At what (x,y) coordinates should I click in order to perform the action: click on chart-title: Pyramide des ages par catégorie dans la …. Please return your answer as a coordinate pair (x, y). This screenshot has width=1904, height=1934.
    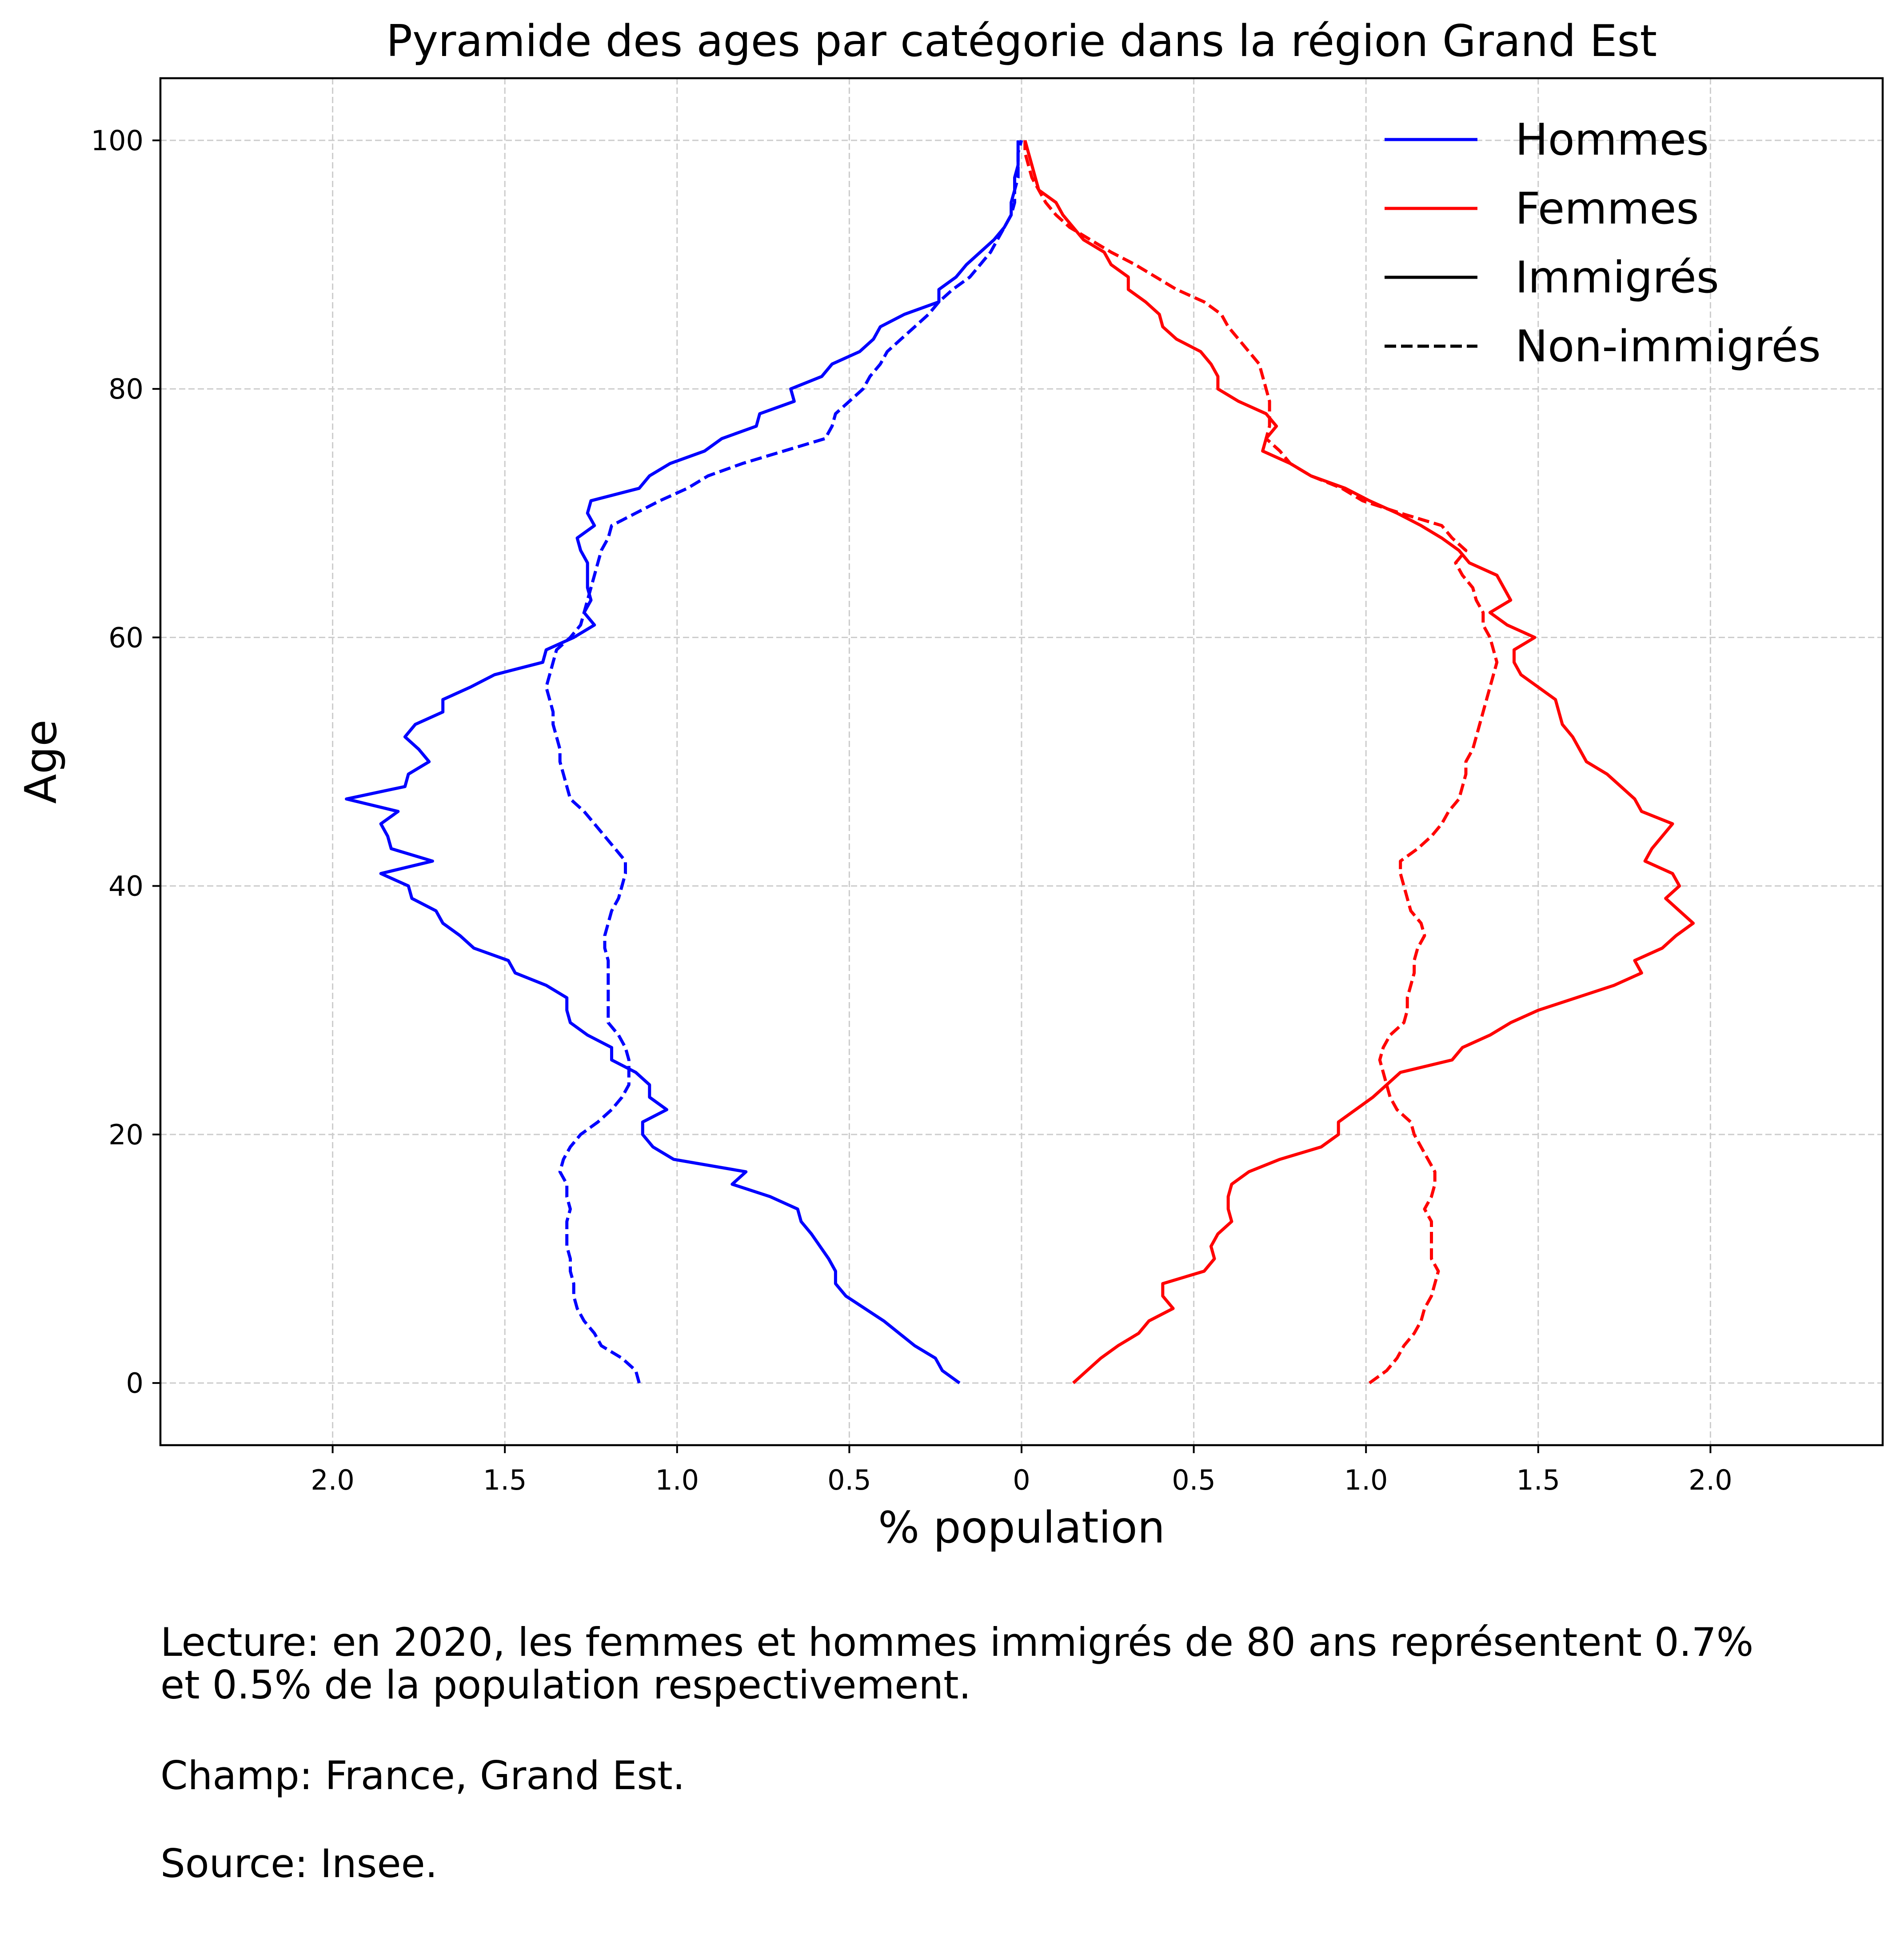
    Looking at the image, I should click on (1022, 41).